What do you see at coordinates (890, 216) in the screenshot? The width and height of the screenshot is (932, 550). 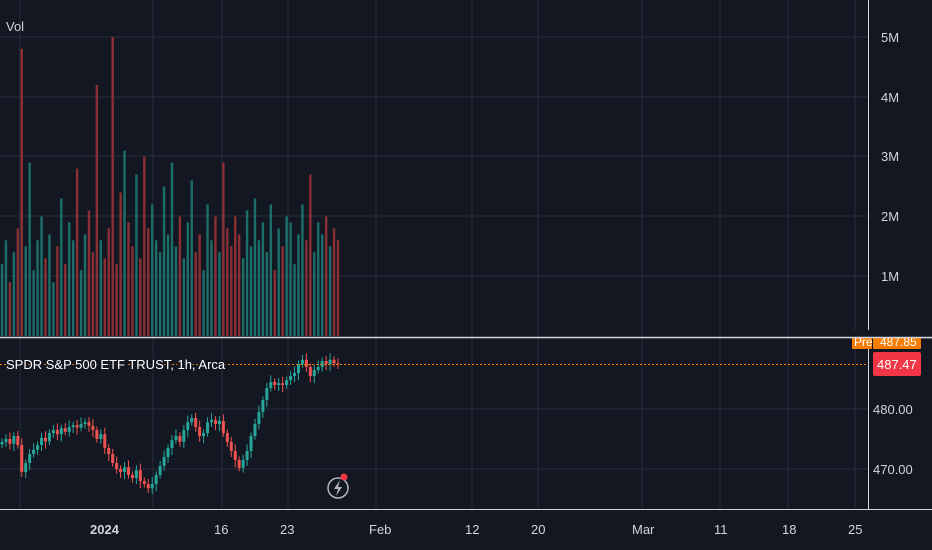 I see `volume-tick-label: 2M` at bounding box center [890, 216].